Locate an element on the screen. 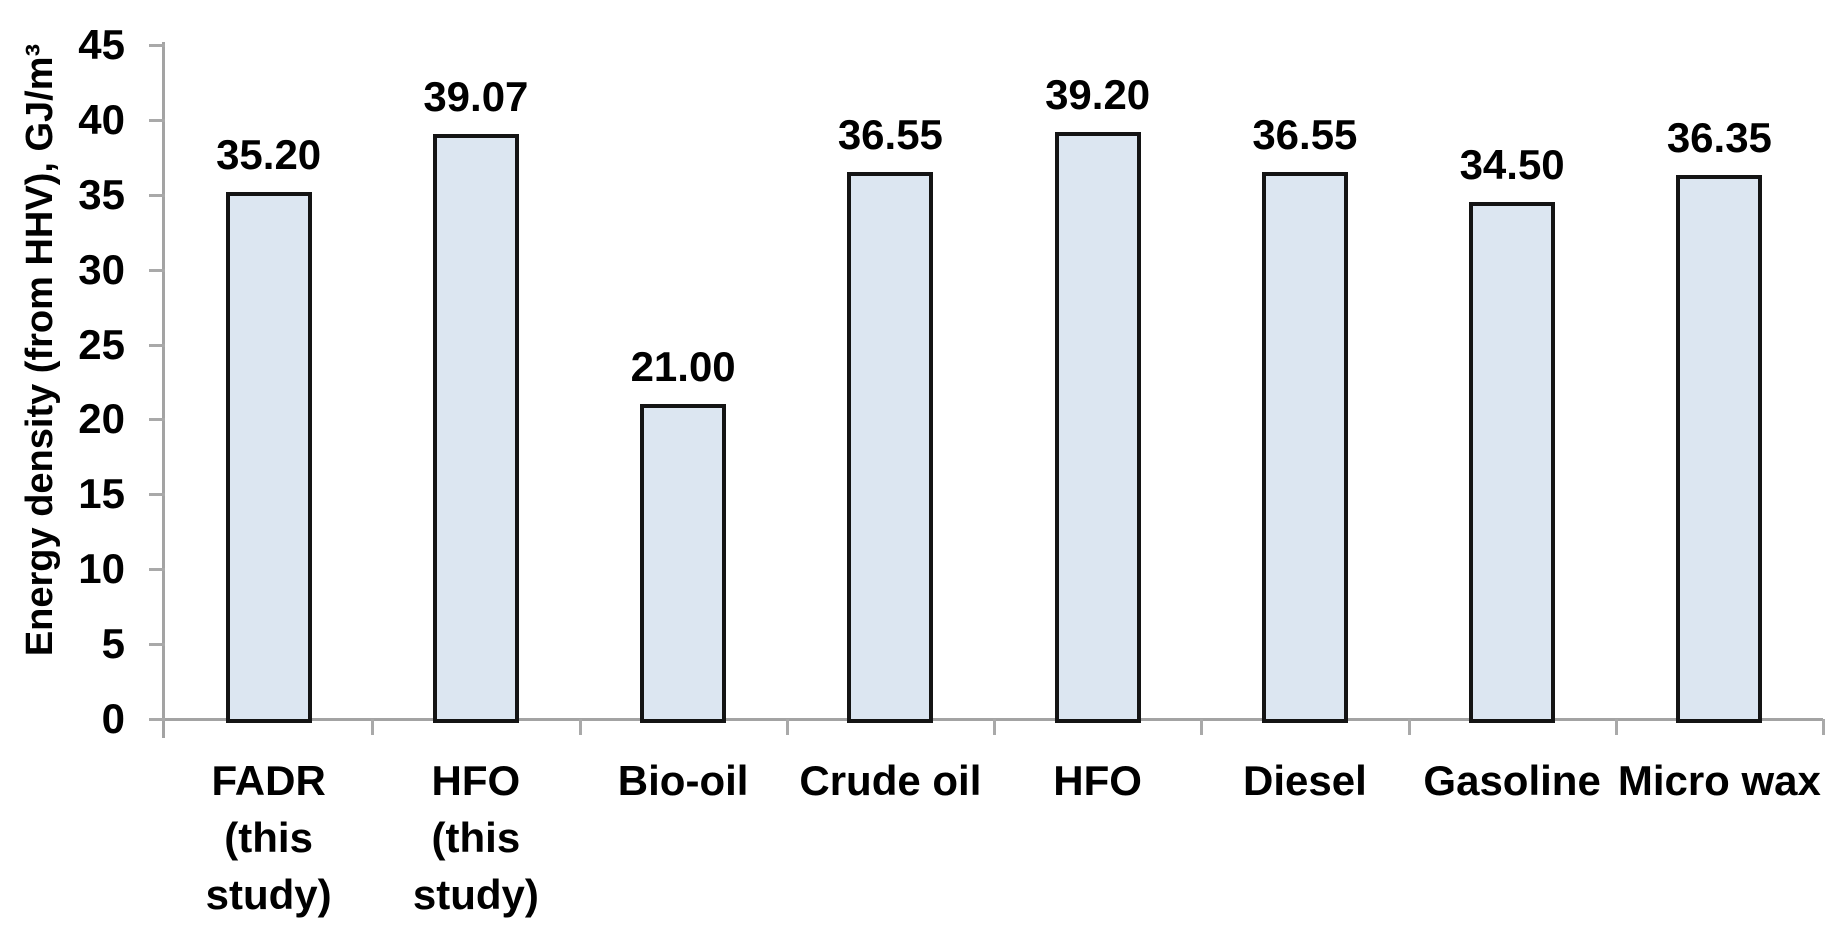  y-axis-tick-label: 35 is located at coordinates (101, 194).